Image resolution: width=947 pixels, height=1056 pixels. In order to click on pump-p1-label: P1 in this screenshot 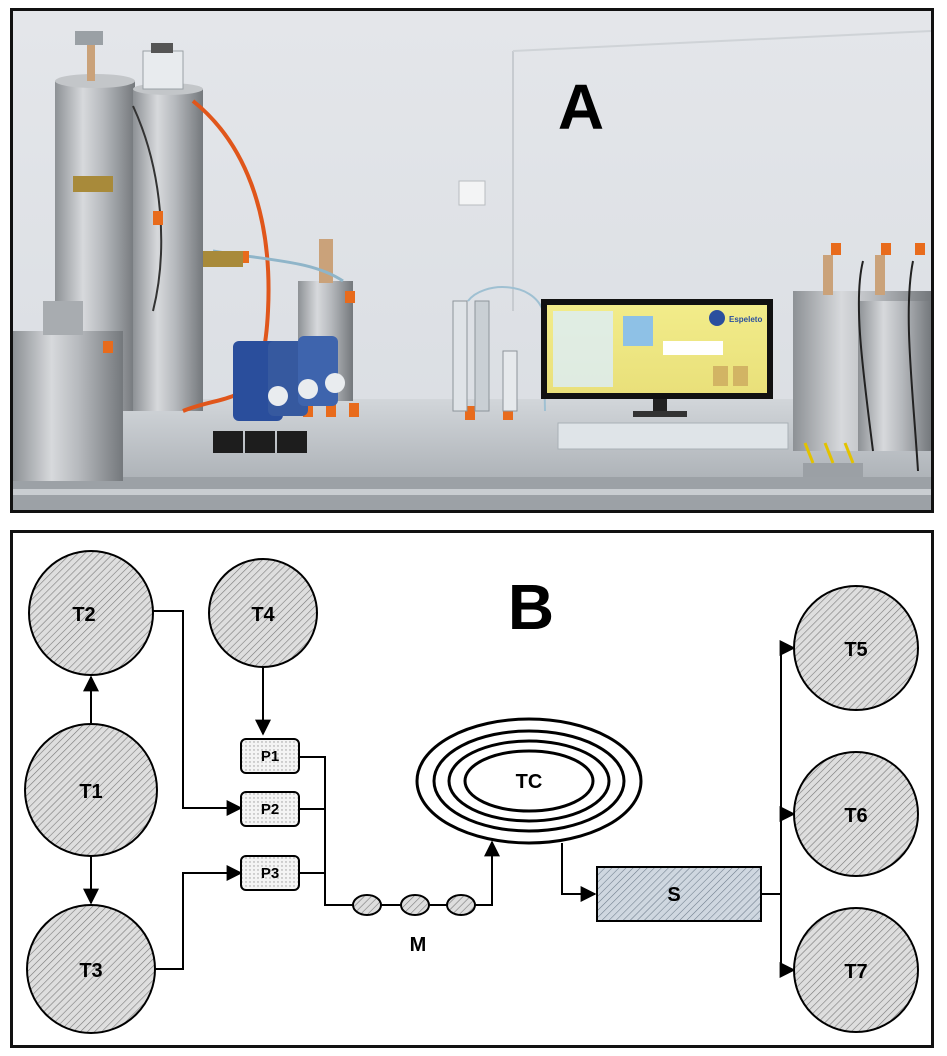, I will do `click(270, 756)`.